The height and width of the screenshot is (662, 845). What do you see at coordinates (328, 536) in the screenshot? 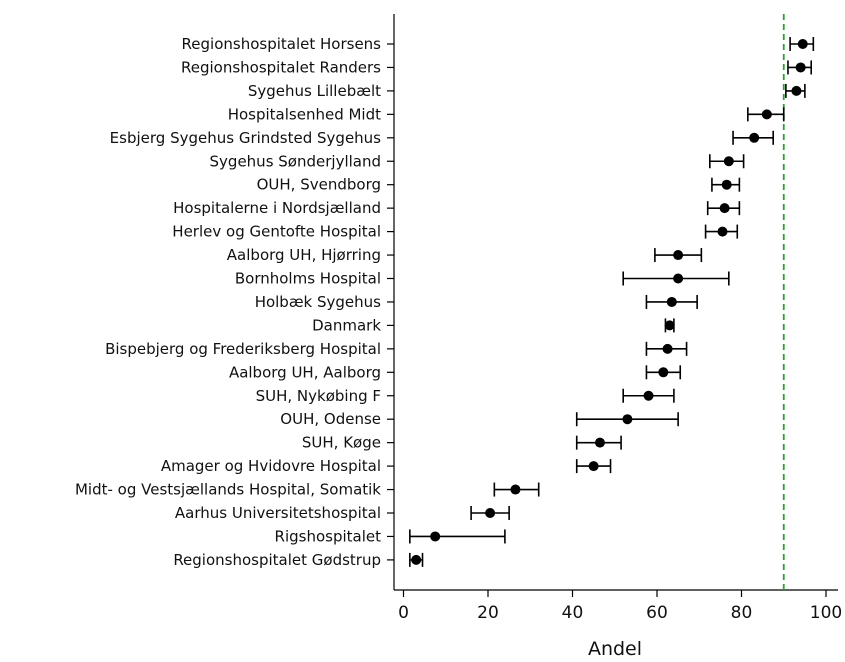
I see `y-tick-label: Rigshospitalet` at bounding box center [328, 536].